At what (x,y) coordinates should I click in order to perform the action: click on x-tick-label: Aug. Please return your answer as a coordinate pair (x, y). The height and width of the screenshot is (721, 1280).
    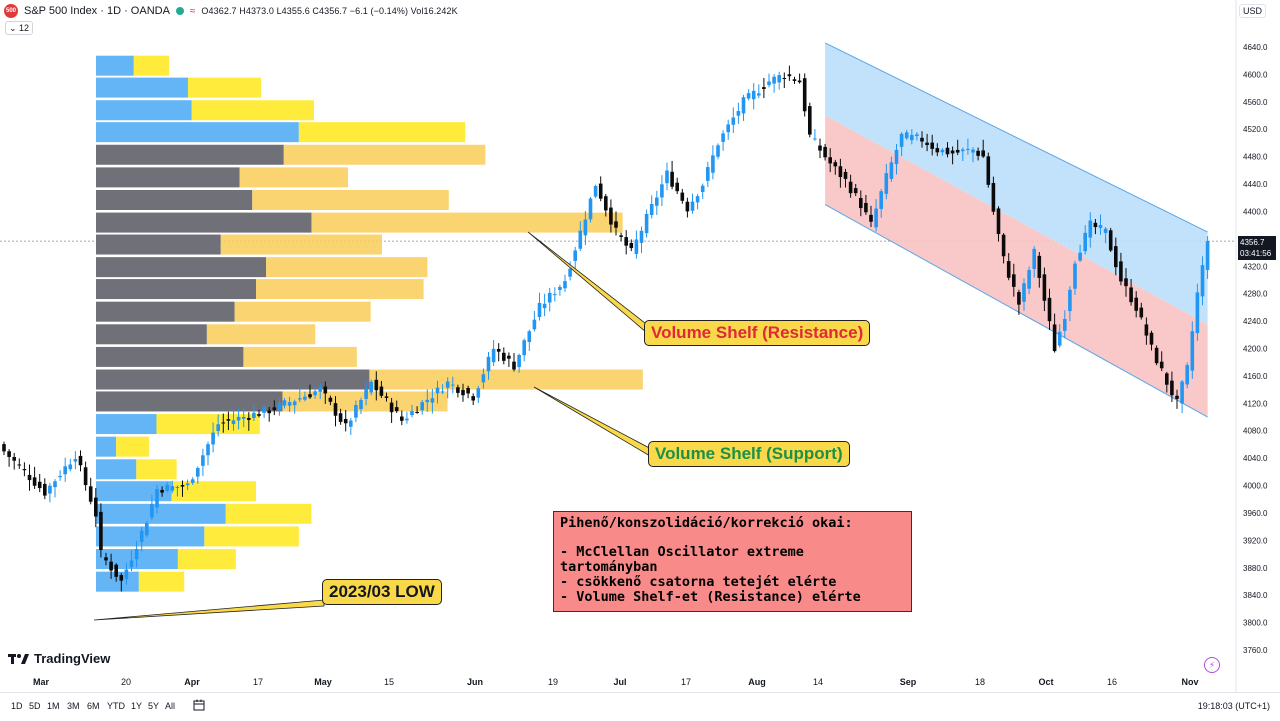
    Looking at the image, I should click on (757, 682).